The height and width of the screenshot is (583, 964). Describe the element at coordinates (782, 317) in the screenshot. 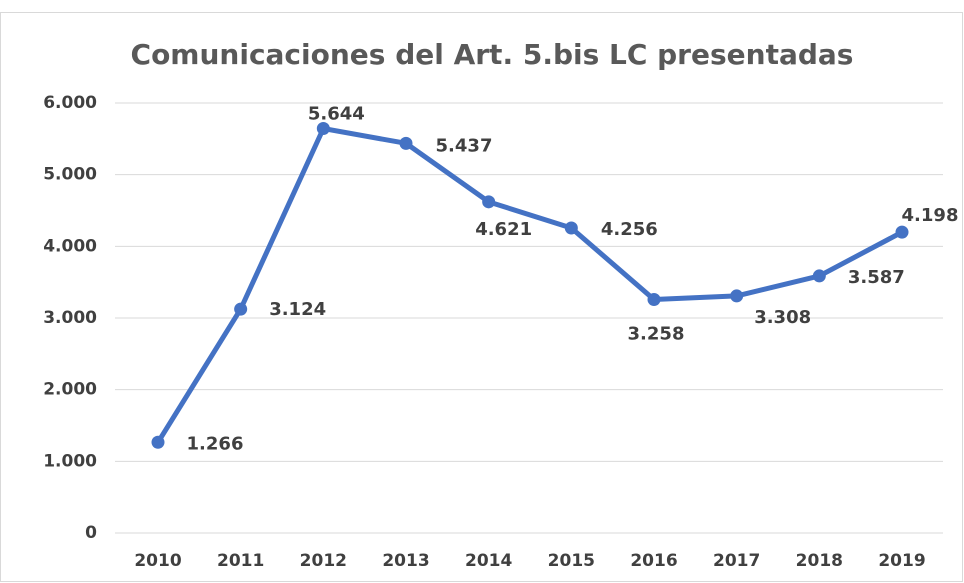

I see `data-label: 3.308` at that location.